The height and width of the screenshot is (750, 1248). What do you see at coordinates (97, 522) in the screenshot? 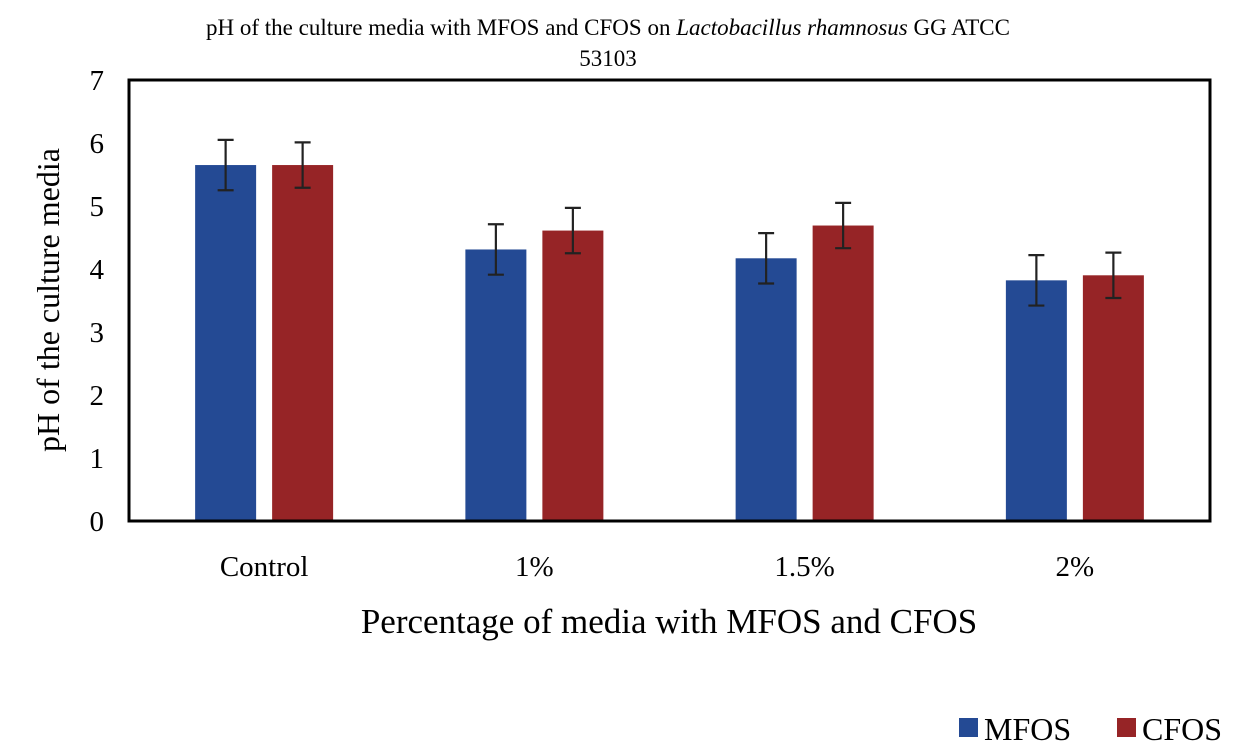
I see `y-tick-label: 0` at bounding box center [97, 522].